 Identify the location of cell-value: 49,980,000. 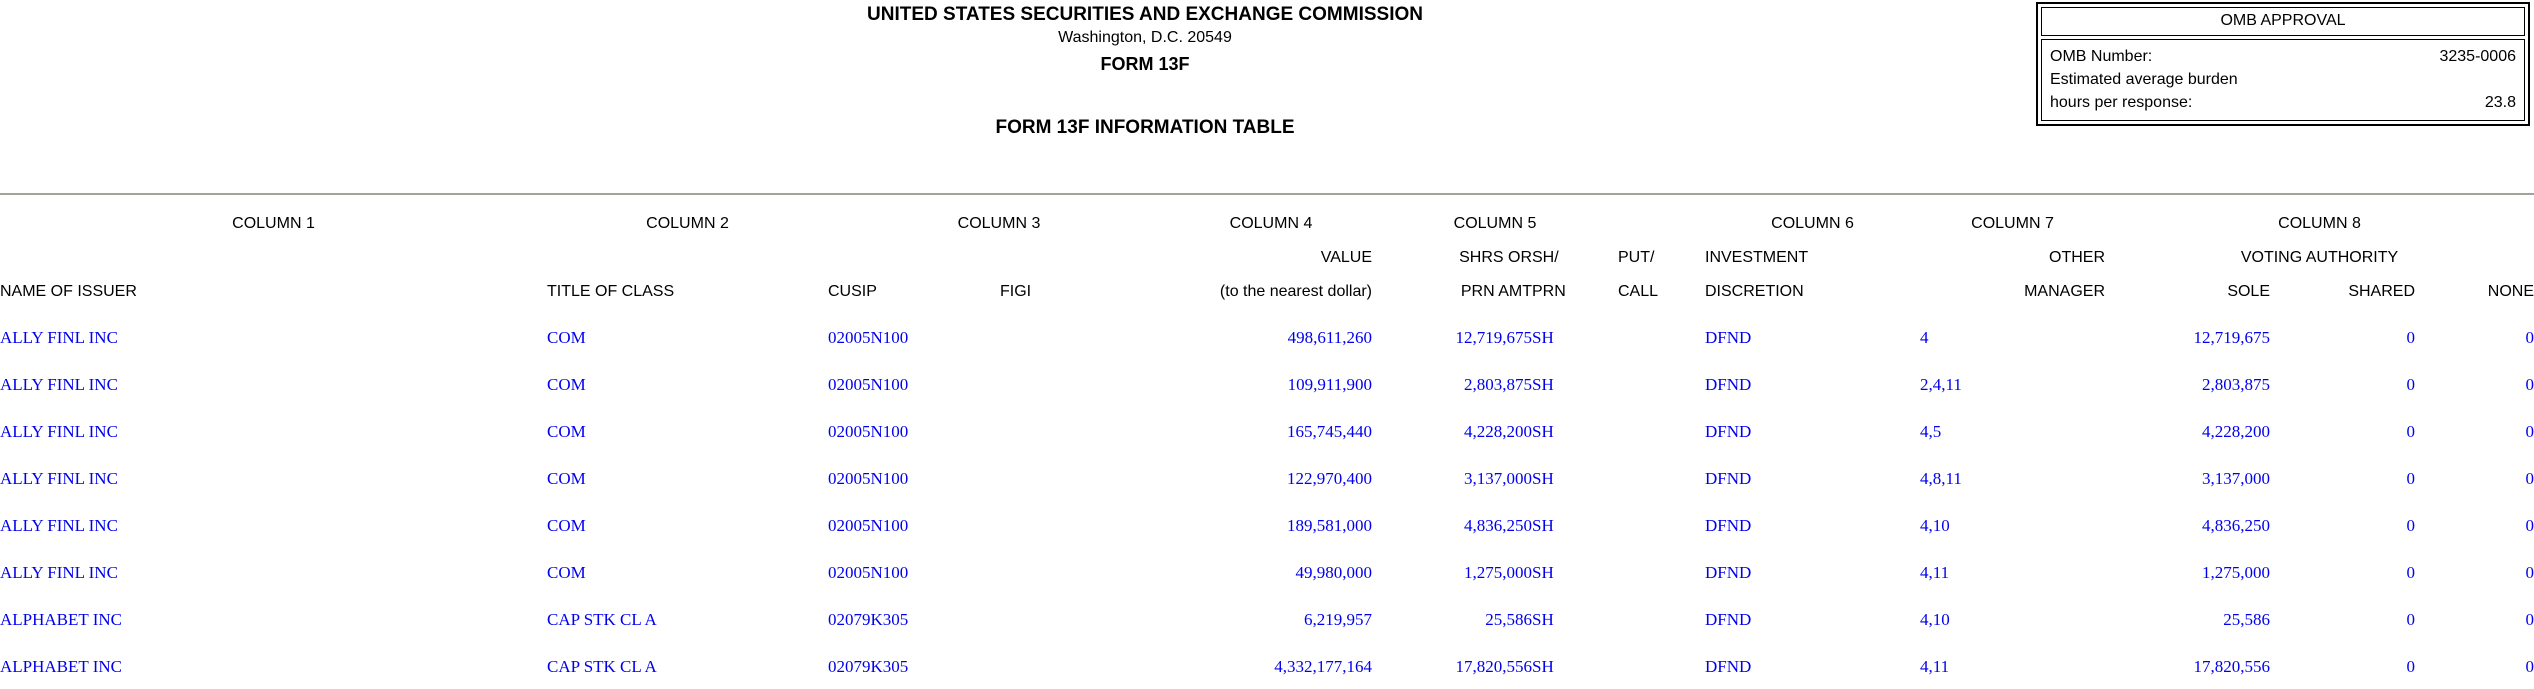
(1334, 572).